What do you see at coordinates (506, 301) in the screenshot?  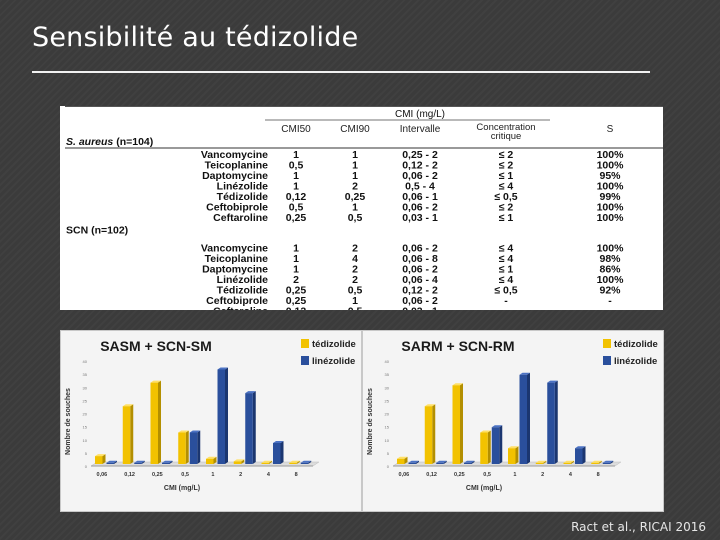 I see `table-cell-breakpoint: -` at bounding box center [506, 301].